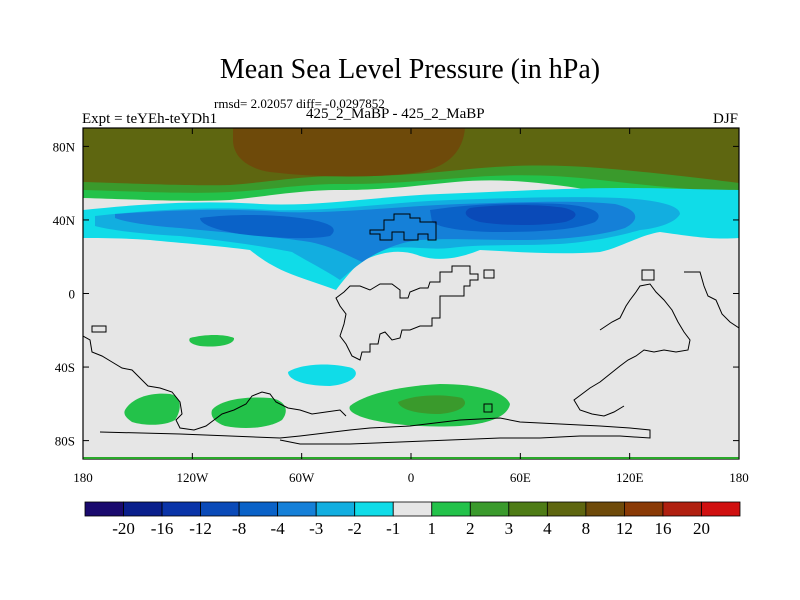  Describe the element at coordinates (624, 528) in the screenshot. I see `colorbar-label: 12` at that location.